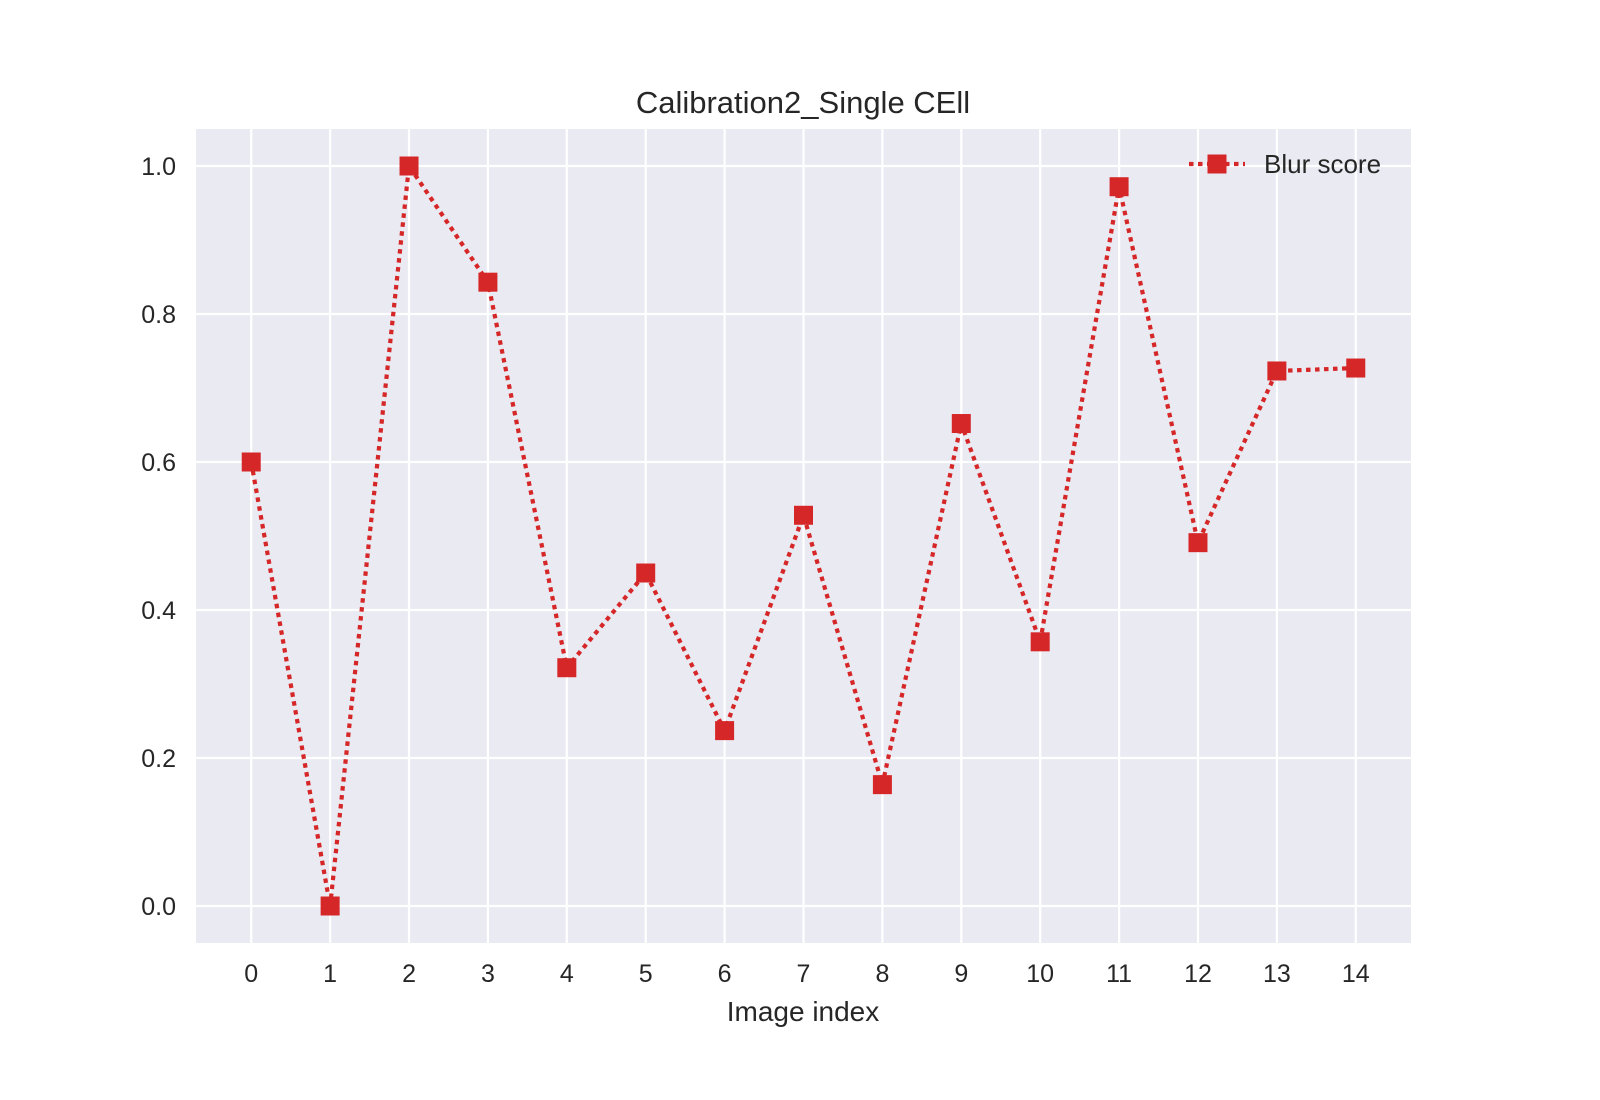 The width and height of the screenshot is (1600, 1100). What do you see at coordinates (961, 974) in the screenshot?
I see `x-tick-label: 9` at bounding box center [961, 974].